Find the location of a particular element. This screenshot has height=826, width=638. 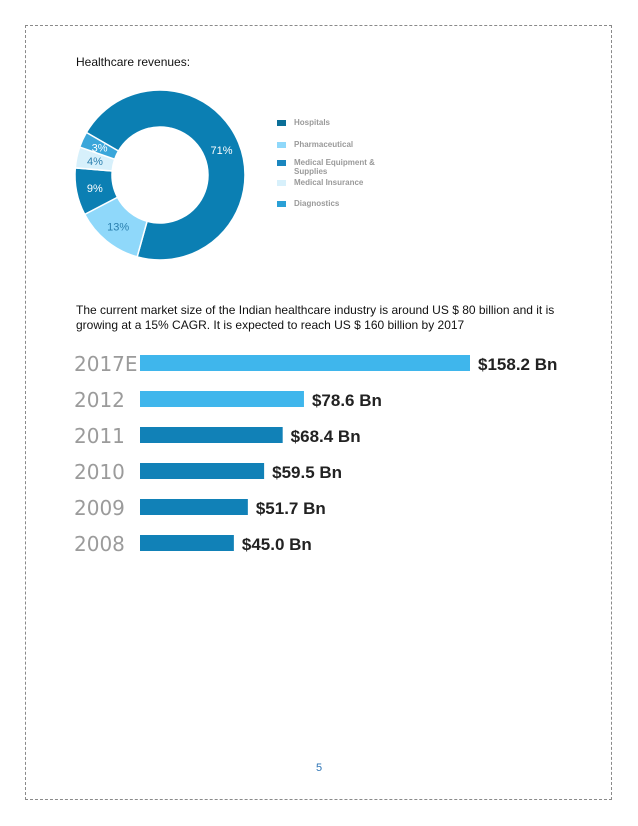

legend-label: Hospitals is located at coordinates (312, 122).